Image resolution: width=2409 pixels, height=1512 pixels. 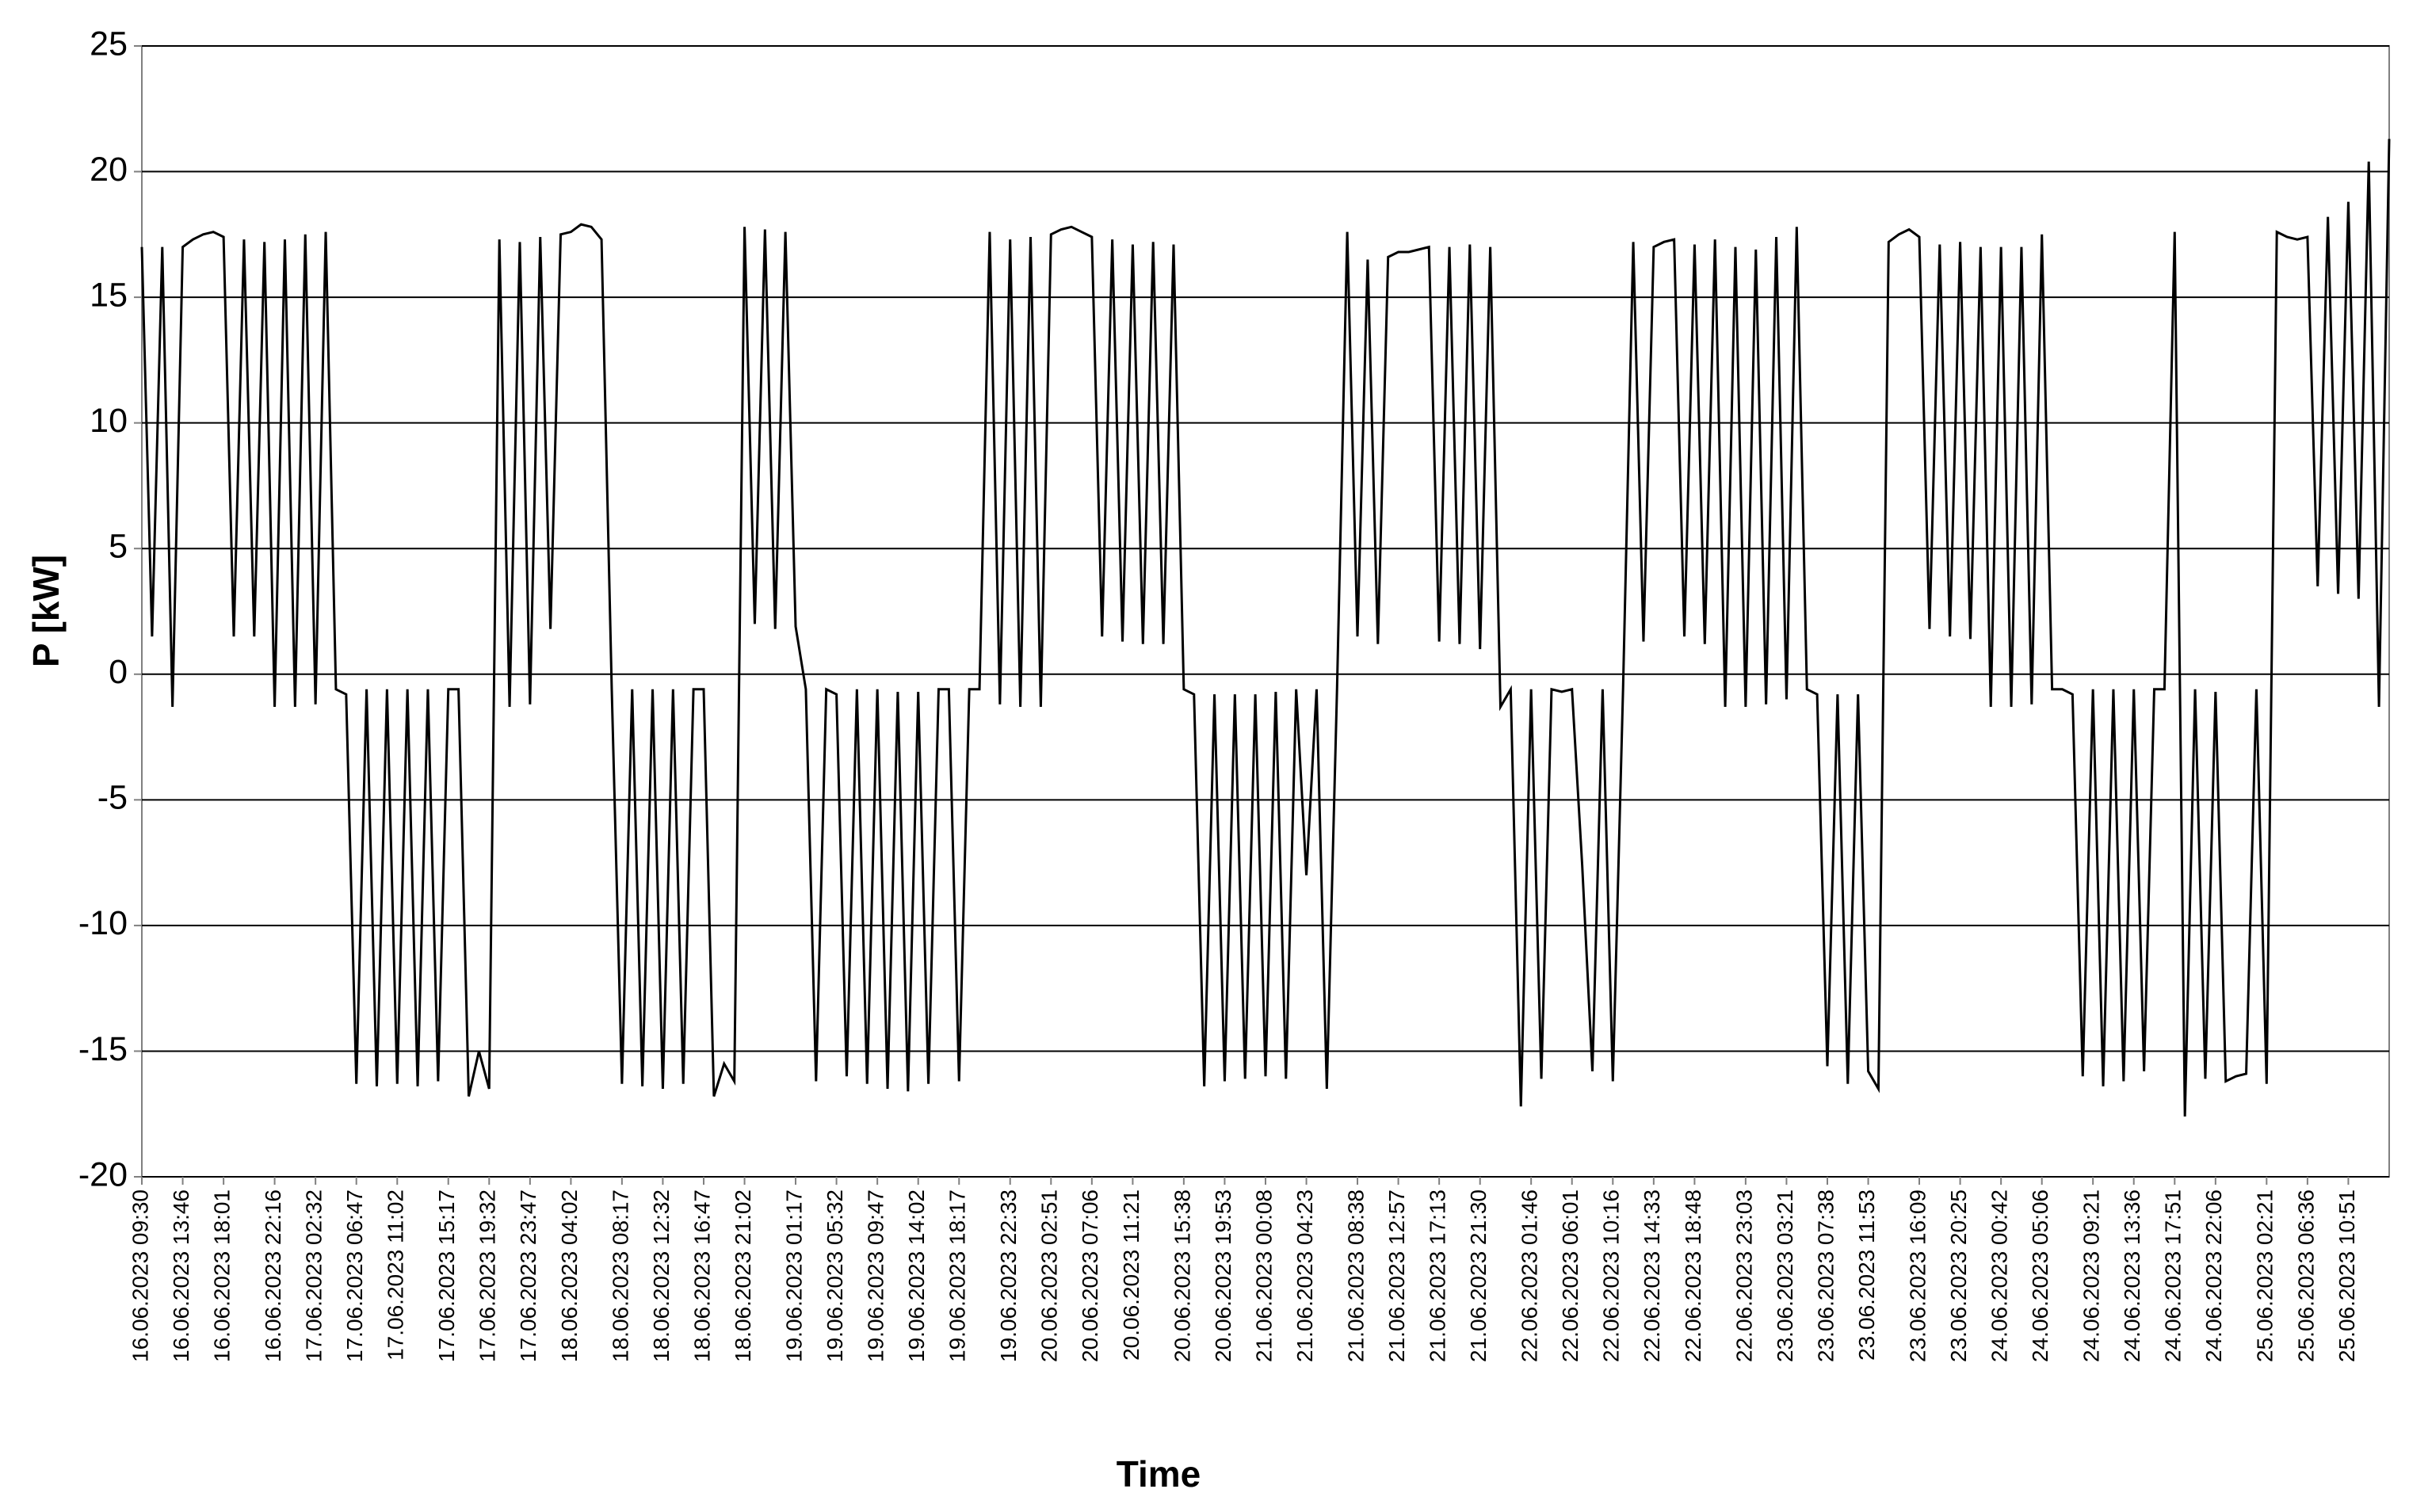 I want to click on x-tick-label: 21.06.2023 00:08, so click(x=1263, y=1275).